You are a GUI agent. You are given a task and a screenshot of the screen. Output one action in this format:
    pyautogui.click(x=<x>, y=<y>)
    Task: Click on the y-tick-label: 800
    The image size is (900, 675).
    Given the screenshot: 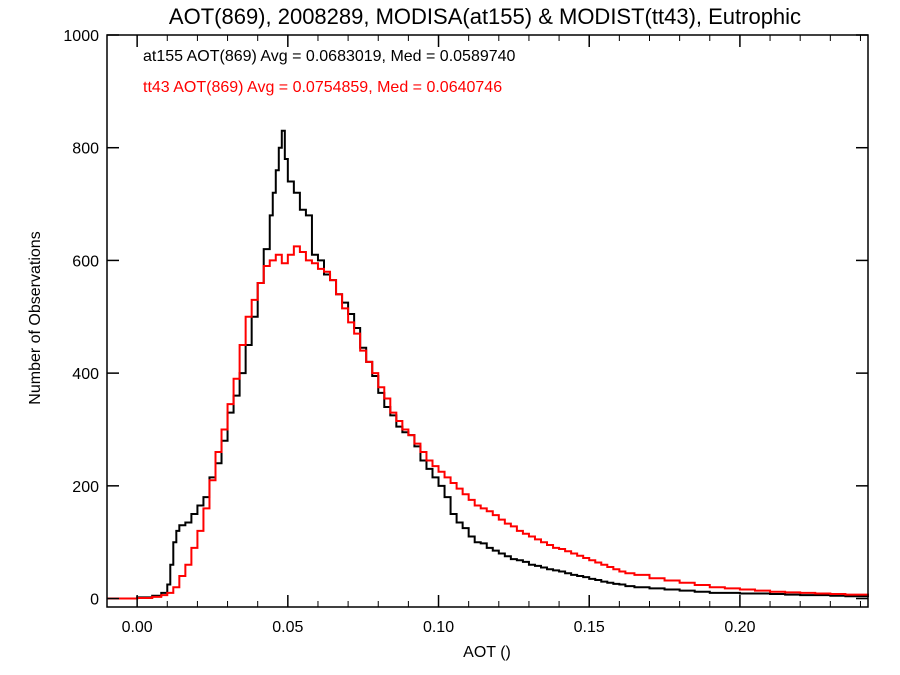 What is the action you would take?
    pyautogui.click(x=85, y=149)
    